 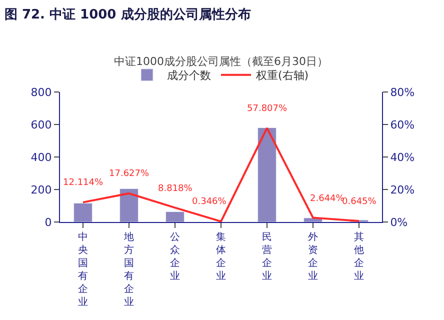 I want to click on data-label: 0.346%, so click(x=209, y=202).